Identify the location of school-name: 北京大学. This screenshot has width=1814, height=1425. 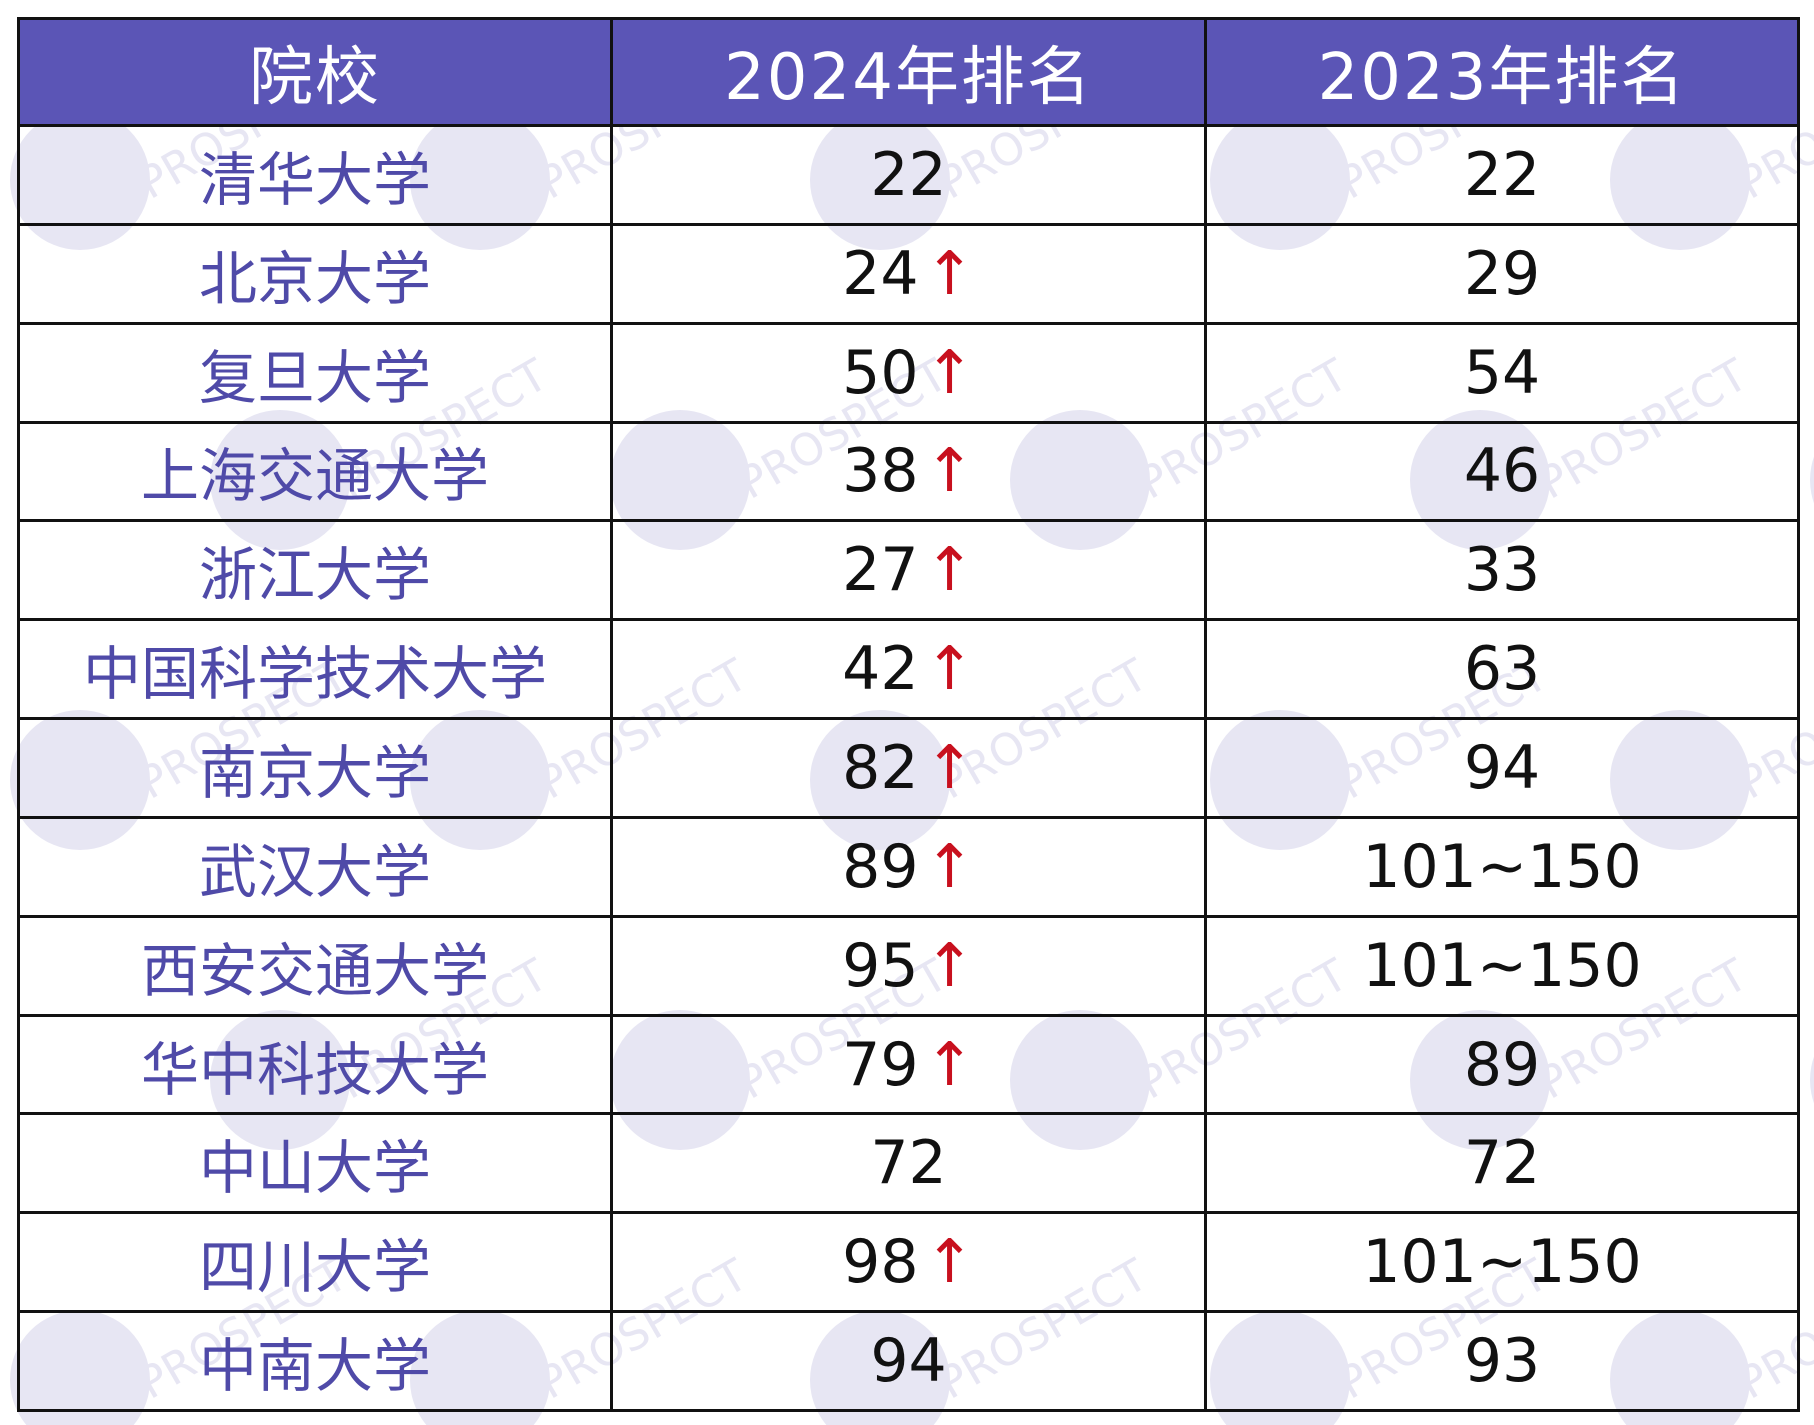
(315, 273).